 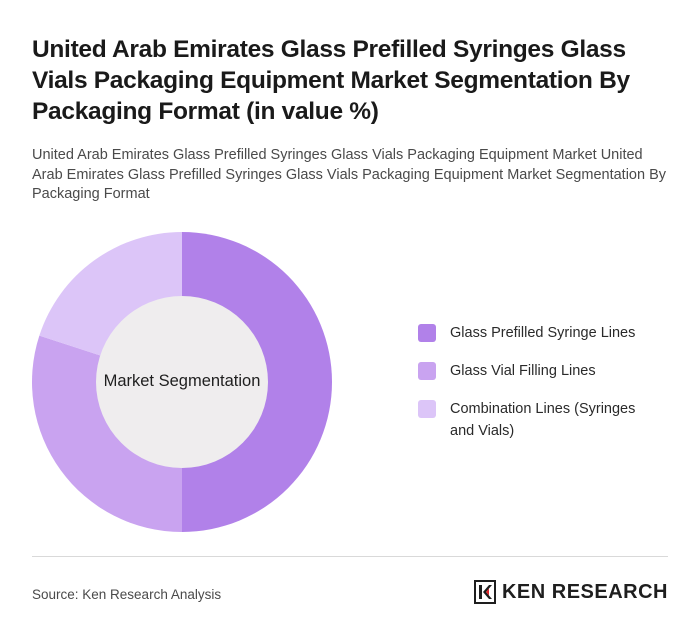 What do you see at coordinates (543, 420) in the screenshot?
I see `legend-label: Combination Lines (Syringes and Vials)` at bounding box center [543, 420].